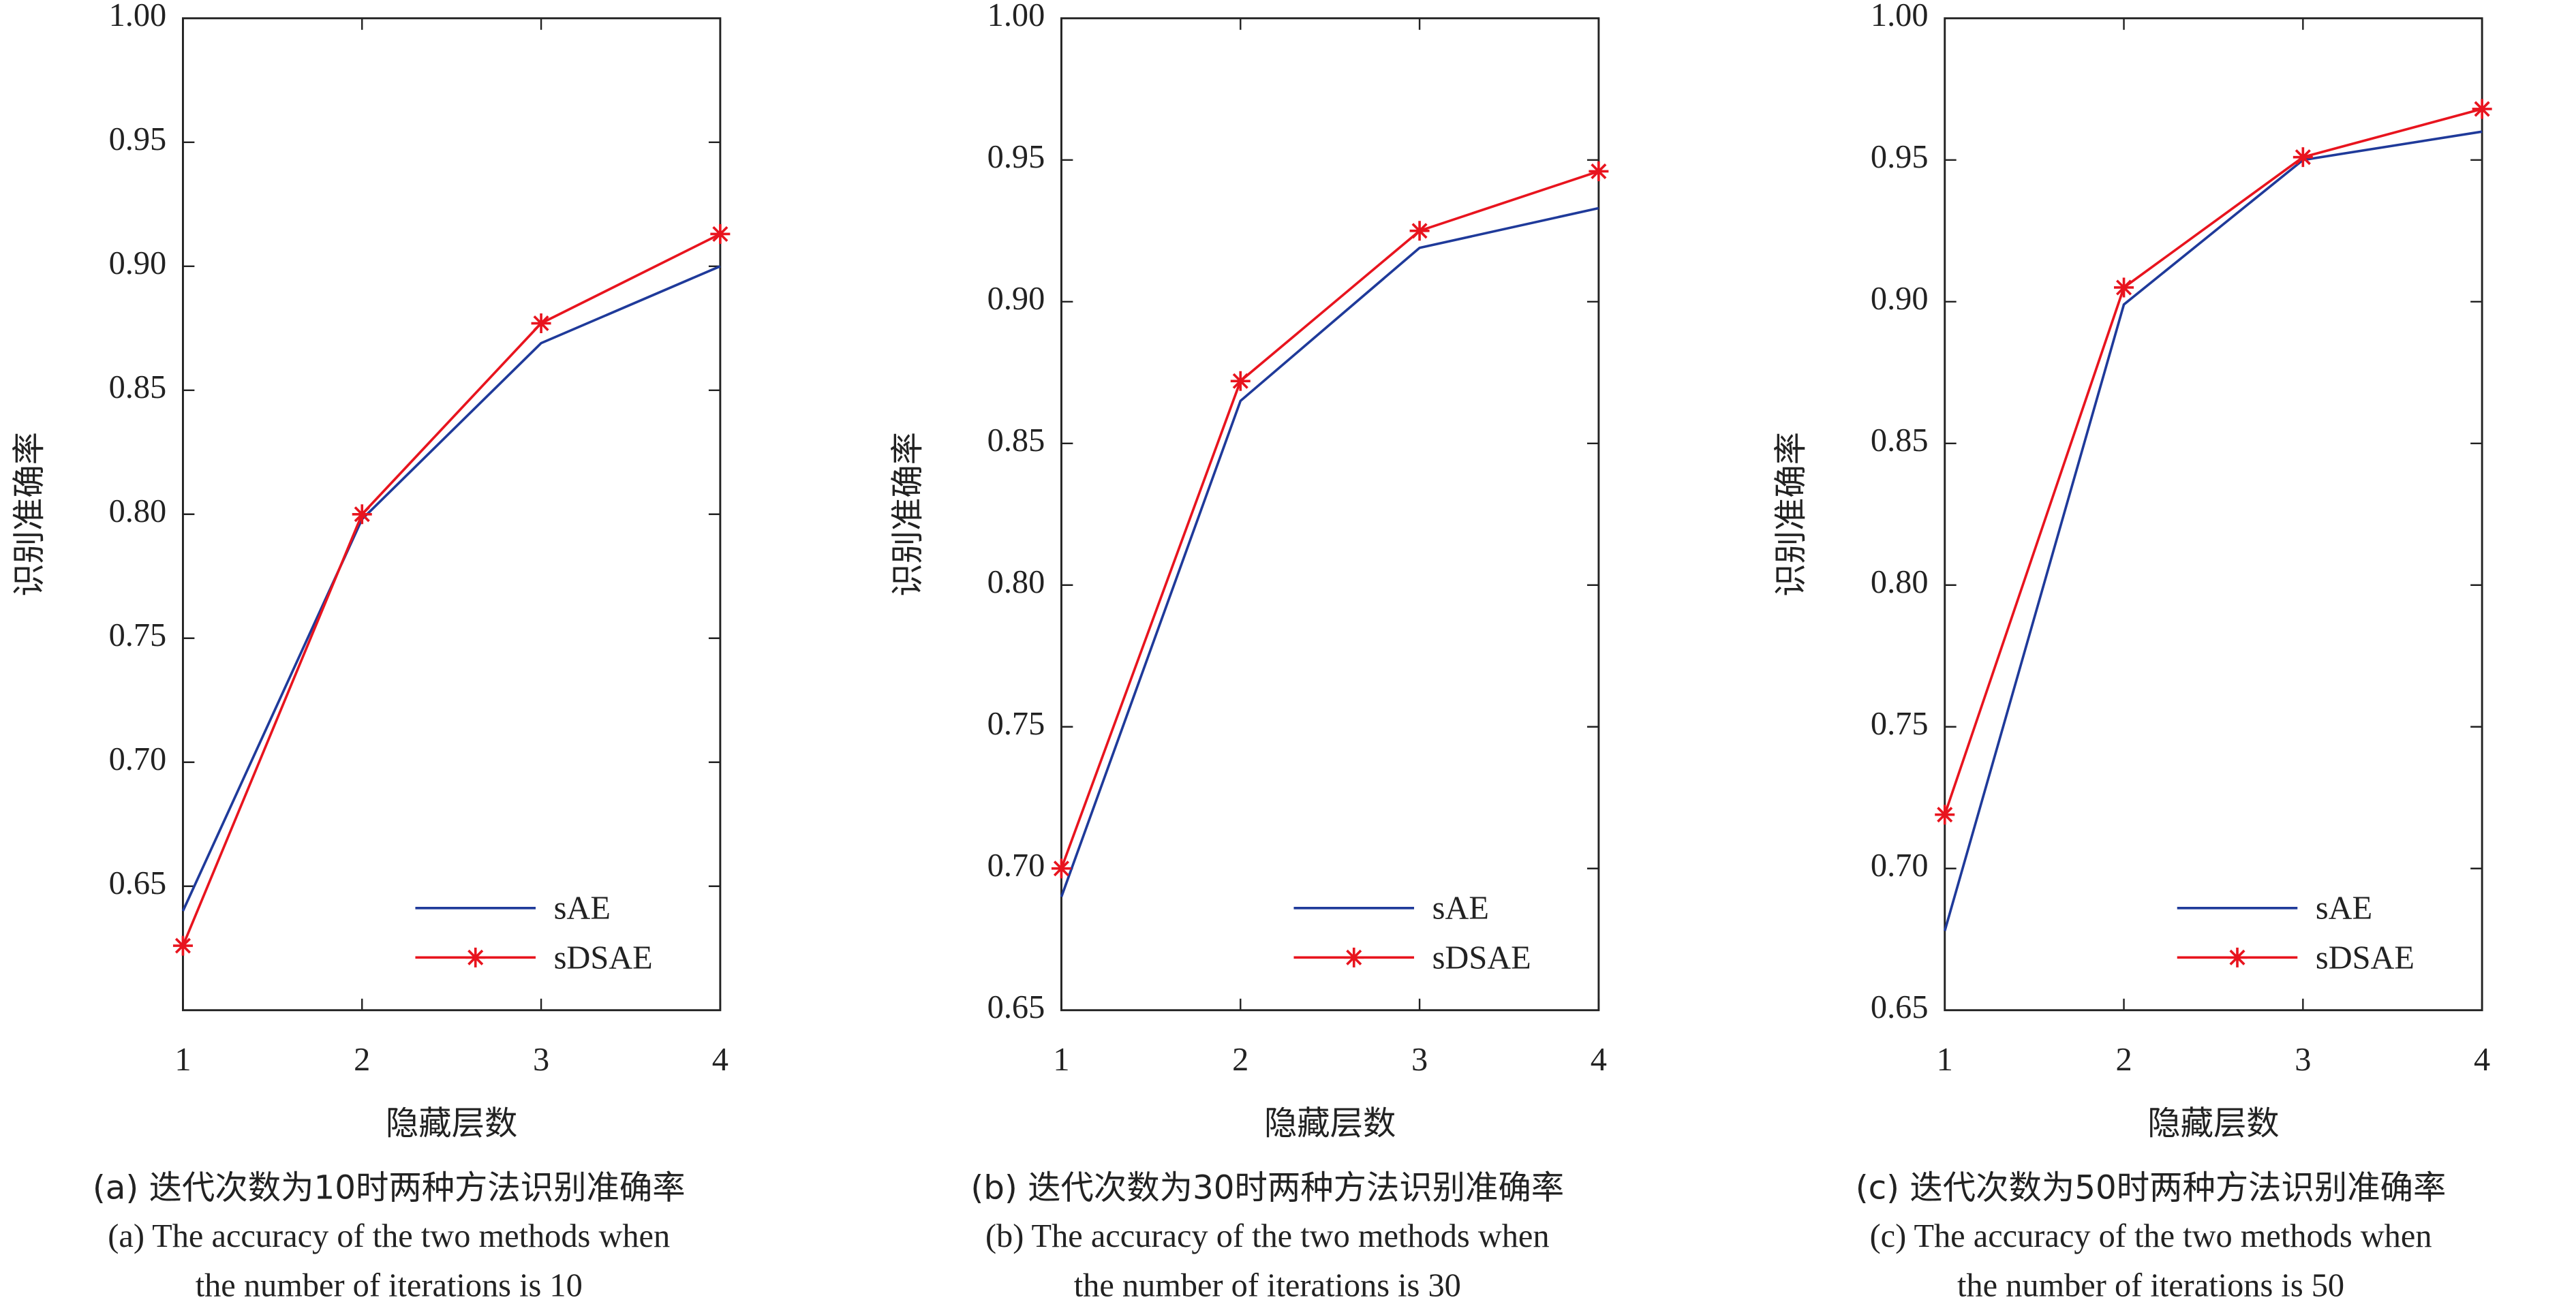 The image size is (2576, 1302). I want to click on caption: (a) 迭代次数为10时两种方法识别准确率, so click(389, 1187).